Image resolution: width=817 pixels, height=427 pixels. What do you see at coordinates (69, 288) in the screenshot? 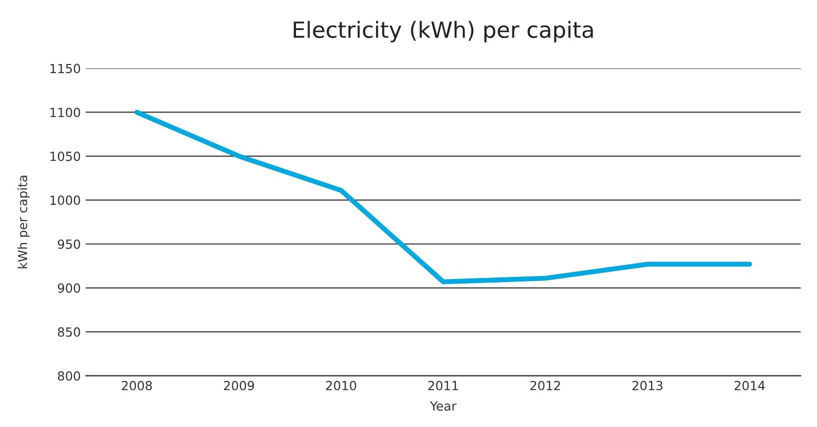
I see `y-tick-label: 900` at bounding box center [69, 288].